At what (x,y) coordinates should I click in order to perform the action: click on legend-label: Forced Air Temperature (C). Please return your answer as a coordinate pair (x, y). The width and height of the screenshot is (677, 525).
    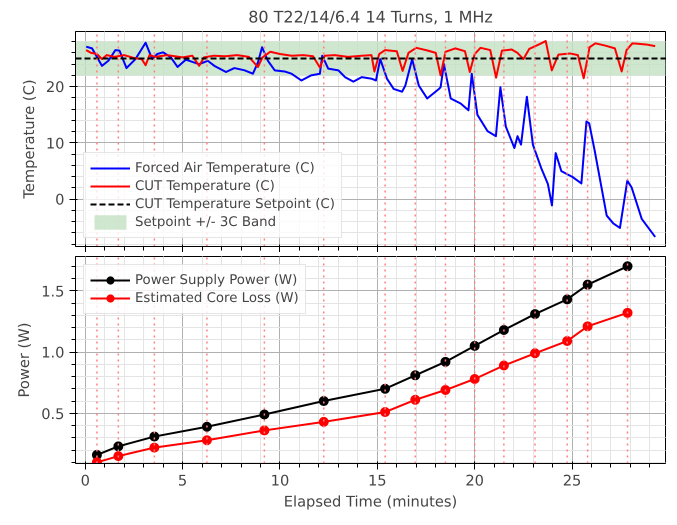
    Looking at the image, I should click on (225, 168).